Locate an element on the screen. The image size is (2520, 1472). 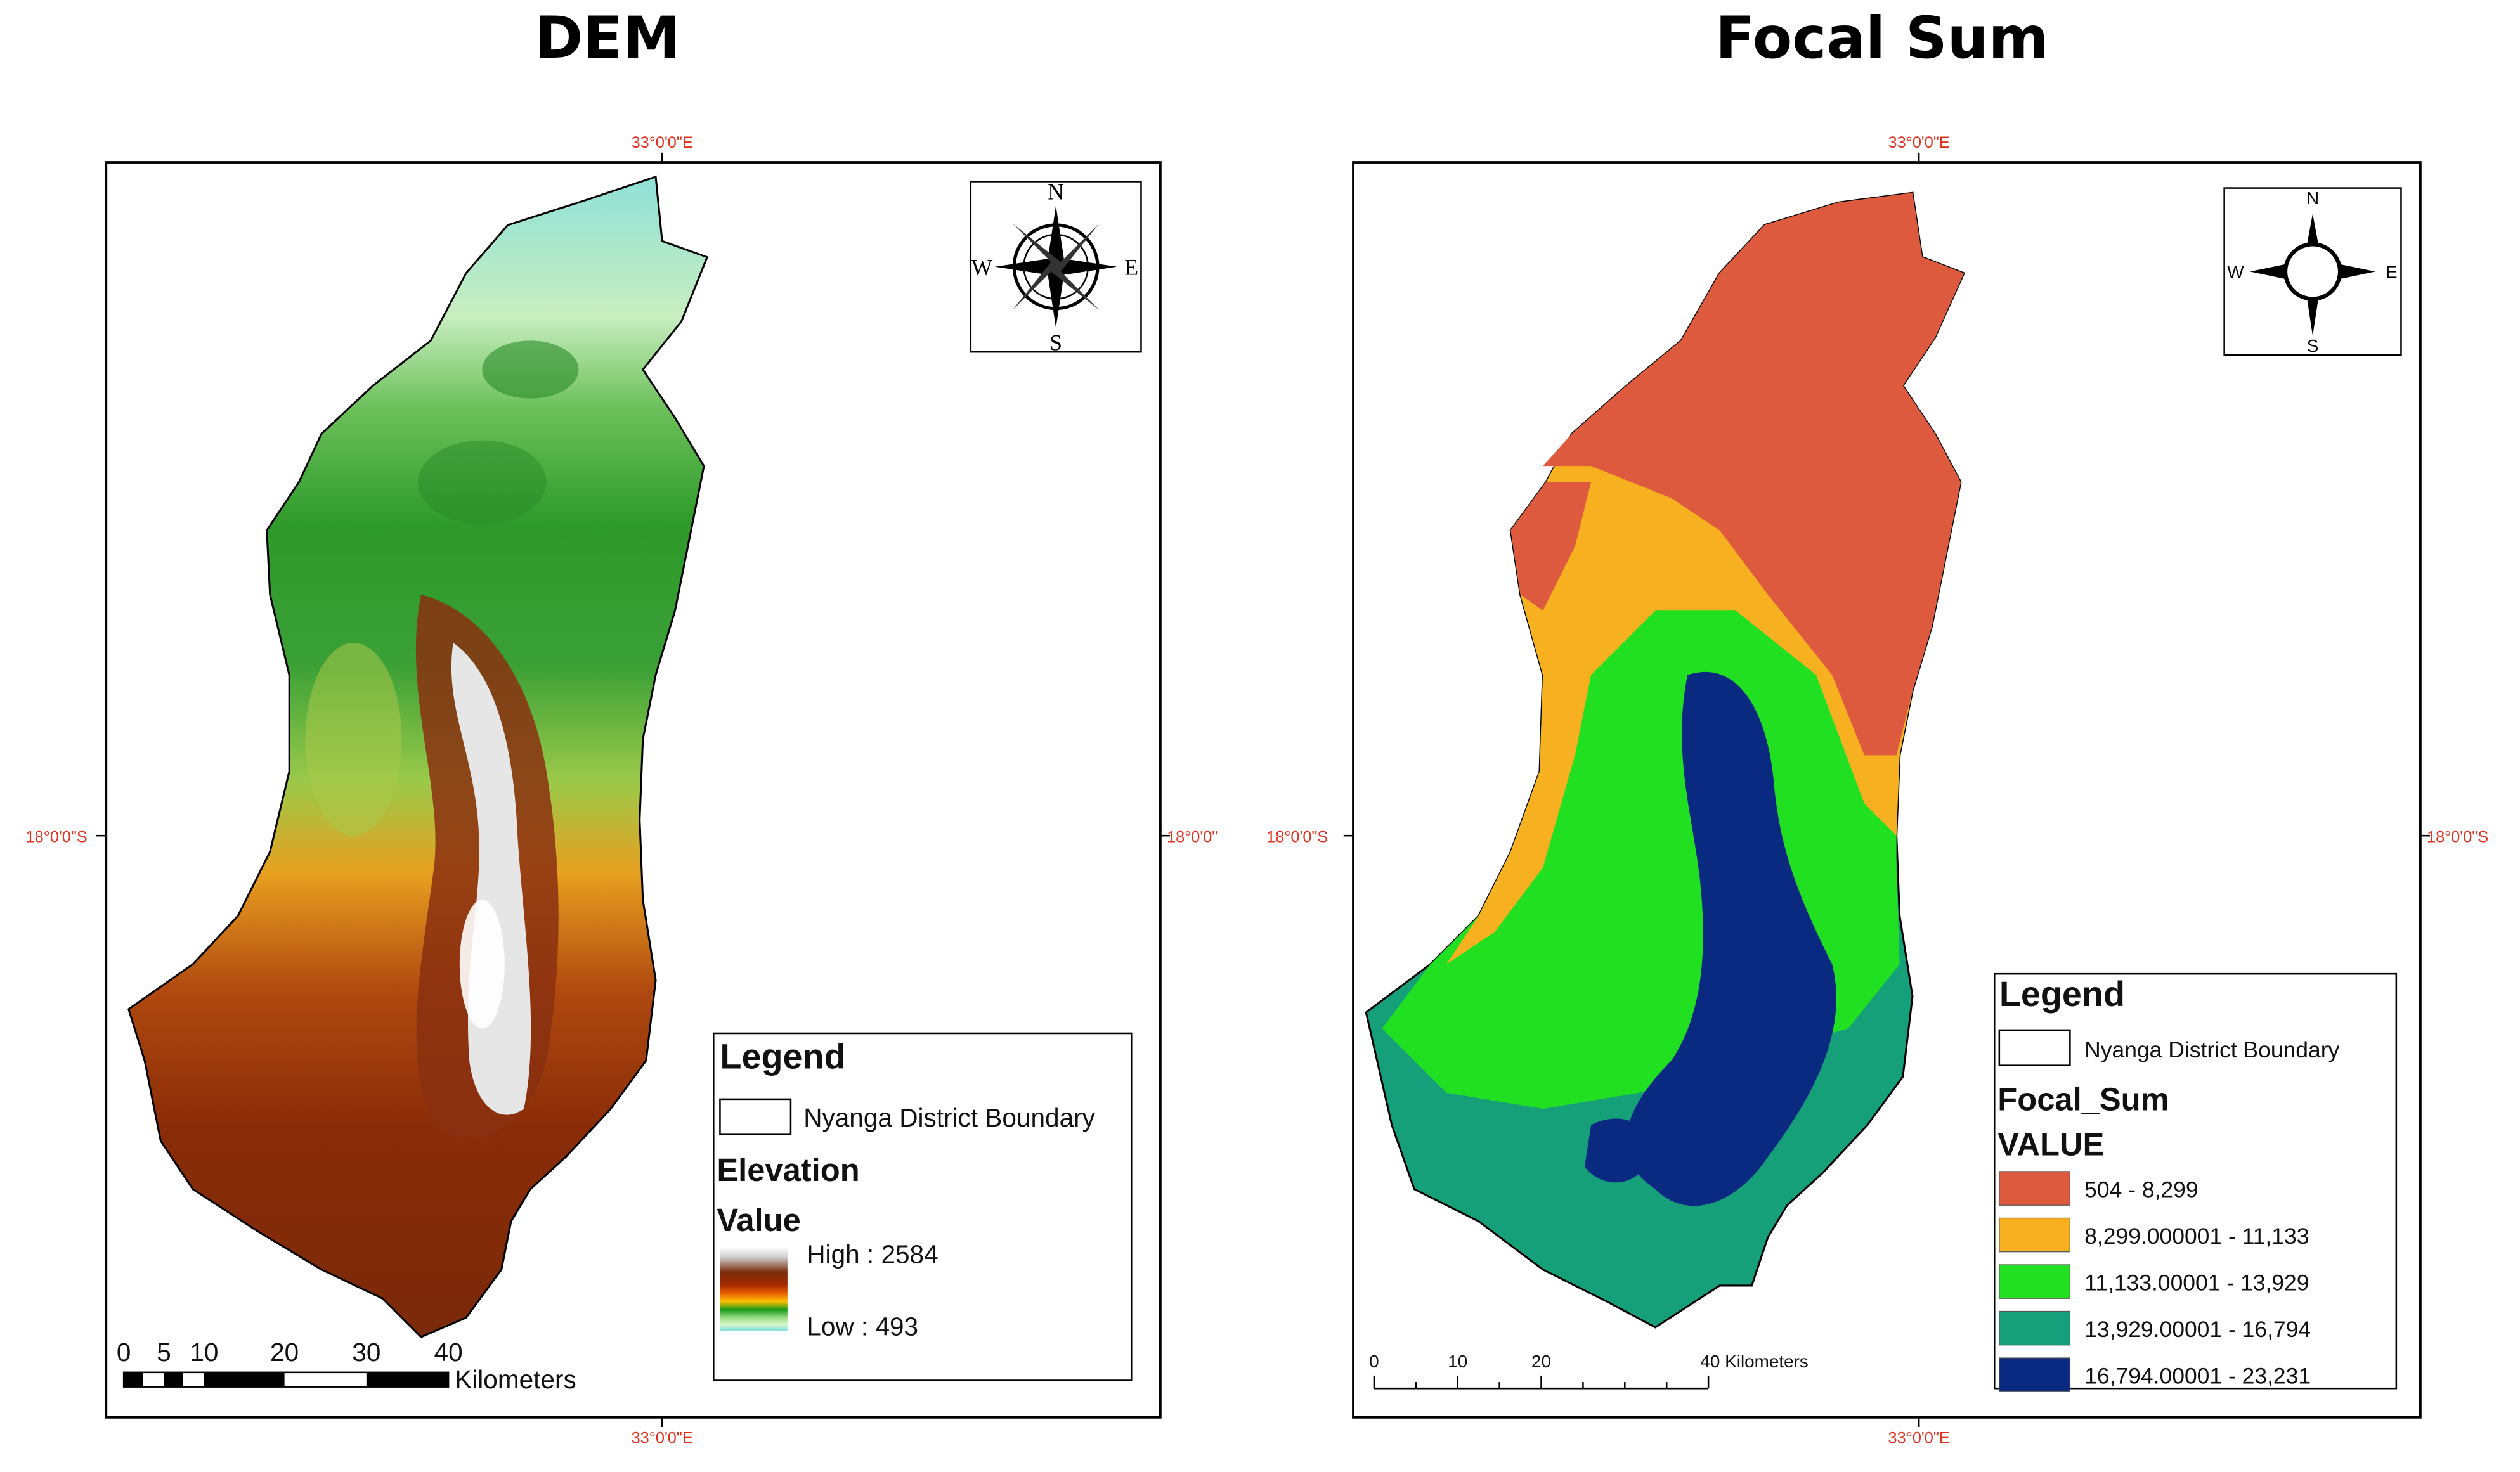
focal-compass-n: N is located at coordinates (2312, 198).